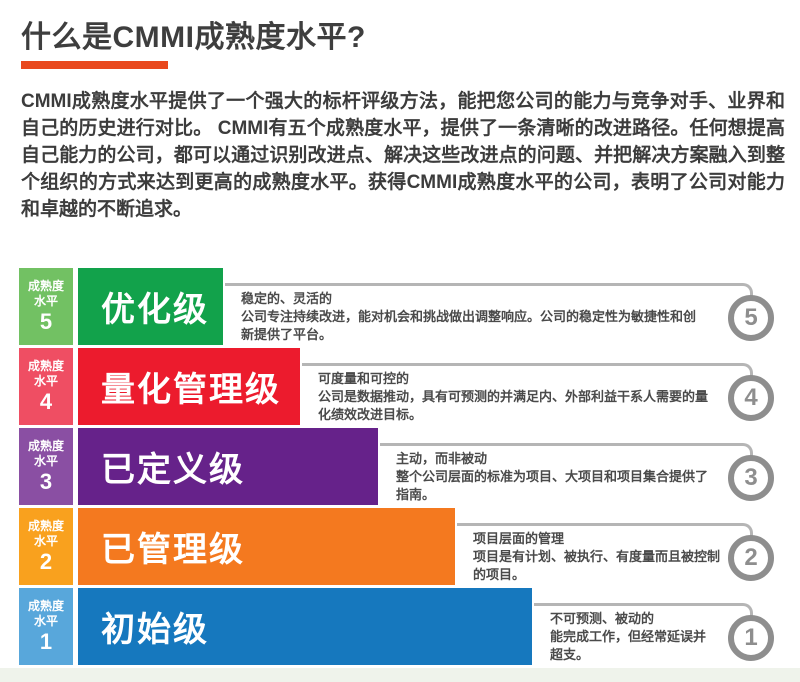 This screenshot has height=682, width=800. I want to click on maturity-level-number: 5, so click(46, 321).